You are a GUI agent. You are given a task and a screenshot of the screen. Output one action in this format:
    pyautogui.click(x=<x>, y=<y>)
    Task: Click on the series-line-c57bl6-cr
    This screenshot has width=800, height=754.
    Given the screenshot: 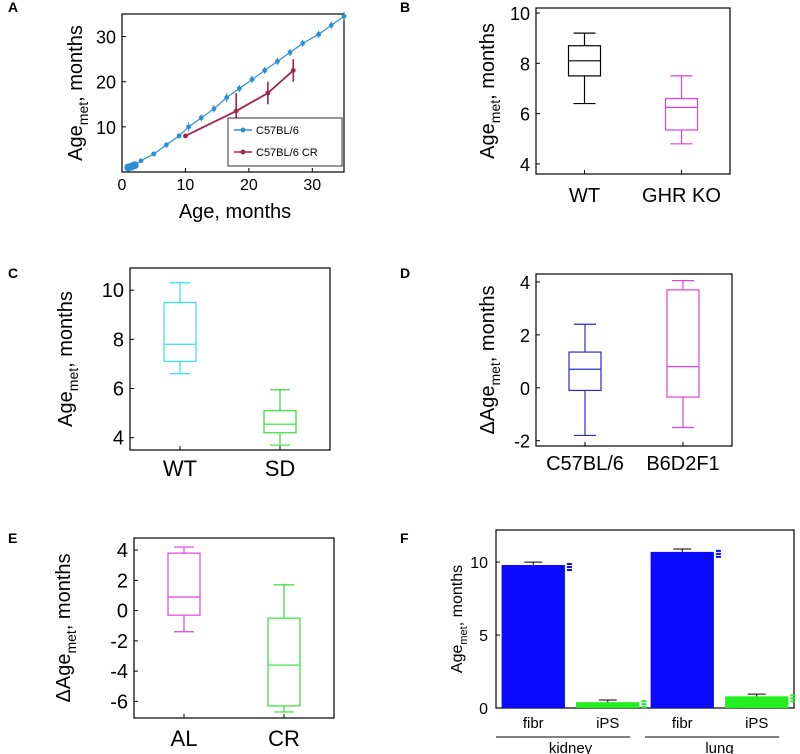 What is the action you would take?
    pyautogui.click(x=239, y=103)
    